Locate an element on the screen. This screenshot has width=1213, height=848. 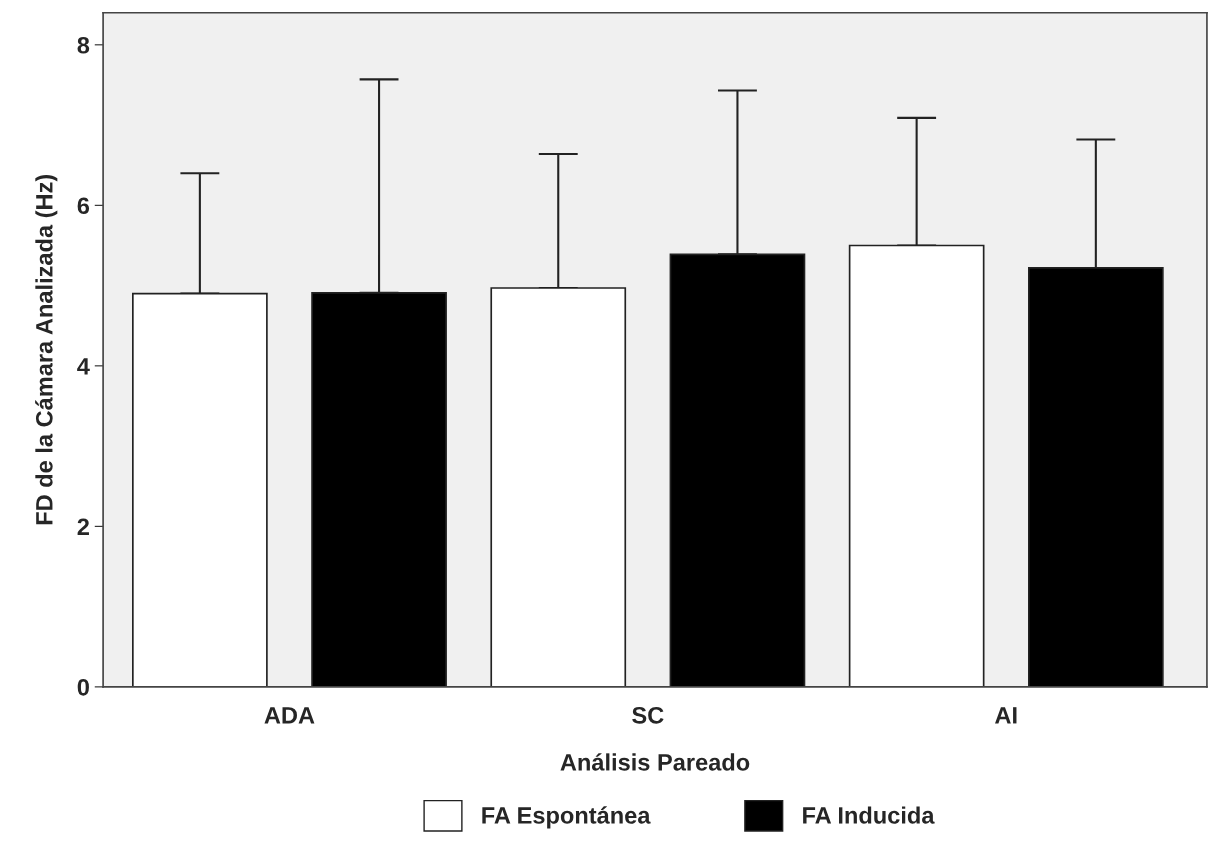
legend-label: FA Espontánea is located at coordinates (566, 817).